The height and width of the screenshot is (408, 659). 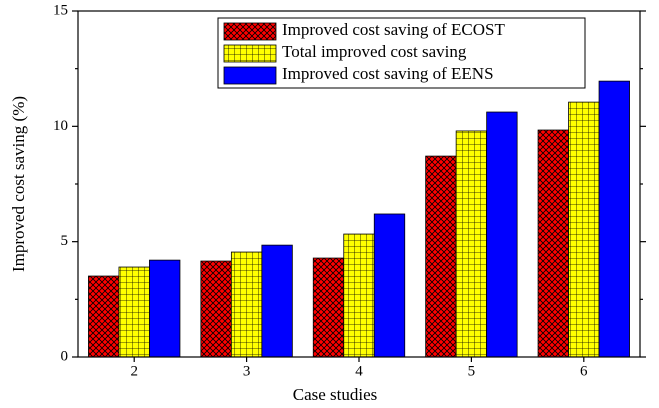 What do you see at coordinates (359, 371) in the screenshot?
I see `x-tick-label: 4` at bounding box center [359, 371].